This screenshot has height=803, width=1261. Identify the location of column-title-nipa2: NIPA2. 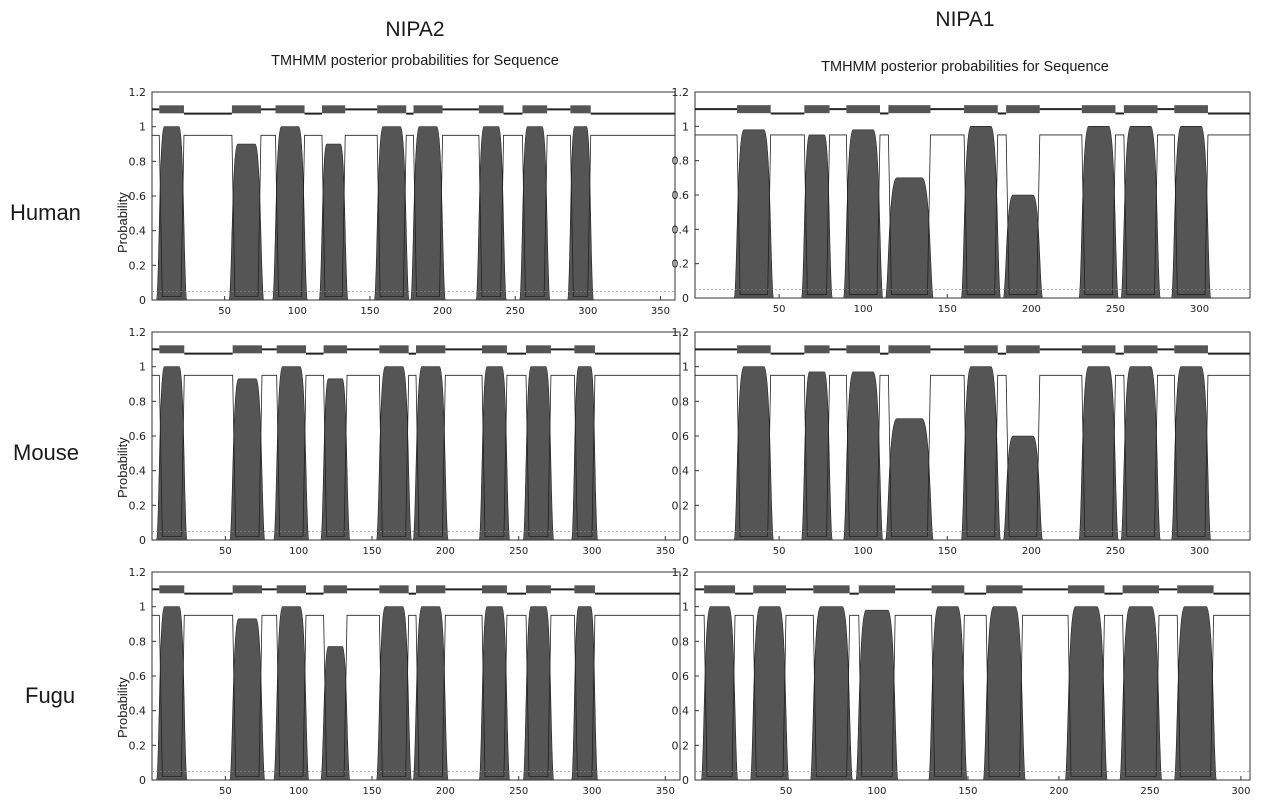
(415, 29).